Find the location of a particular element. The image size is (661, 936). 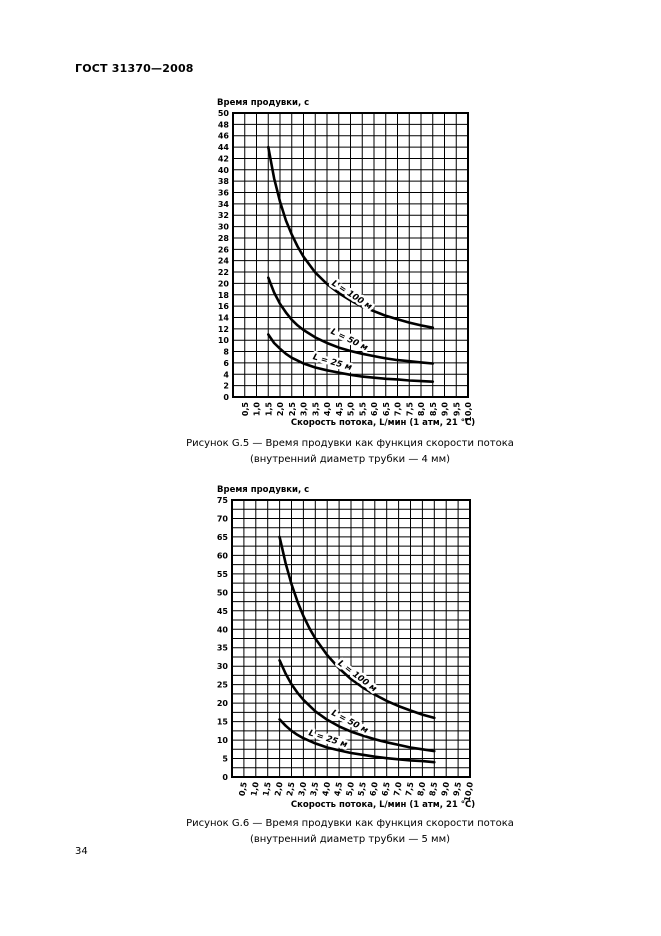

x-tick-label: 8,0 is located at coordinates (421, 409).